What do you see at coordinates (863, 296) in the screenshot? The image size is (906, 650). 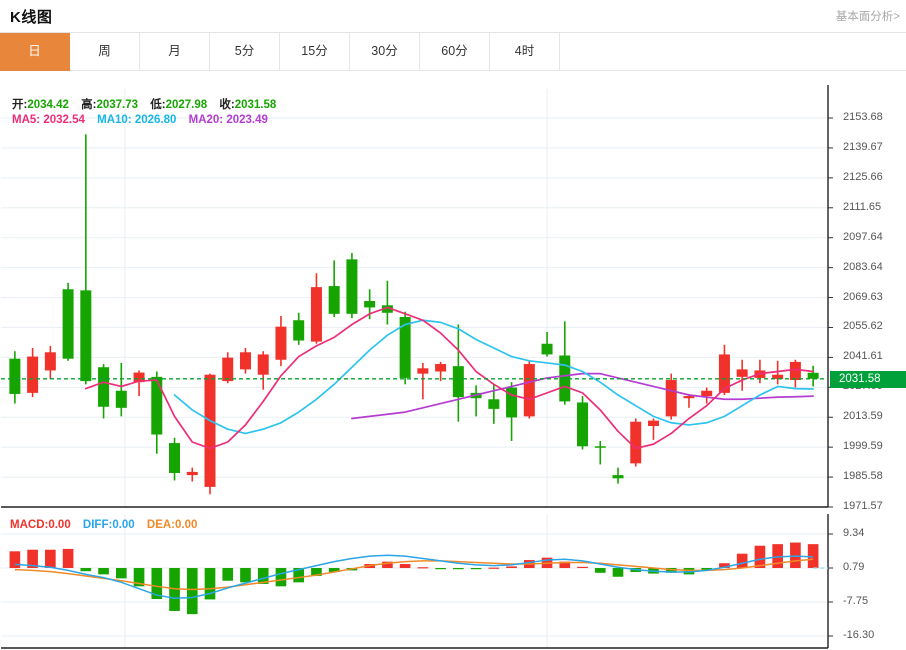 I see `price-axis-label: 2069.63` at bounding box center [863, 296].